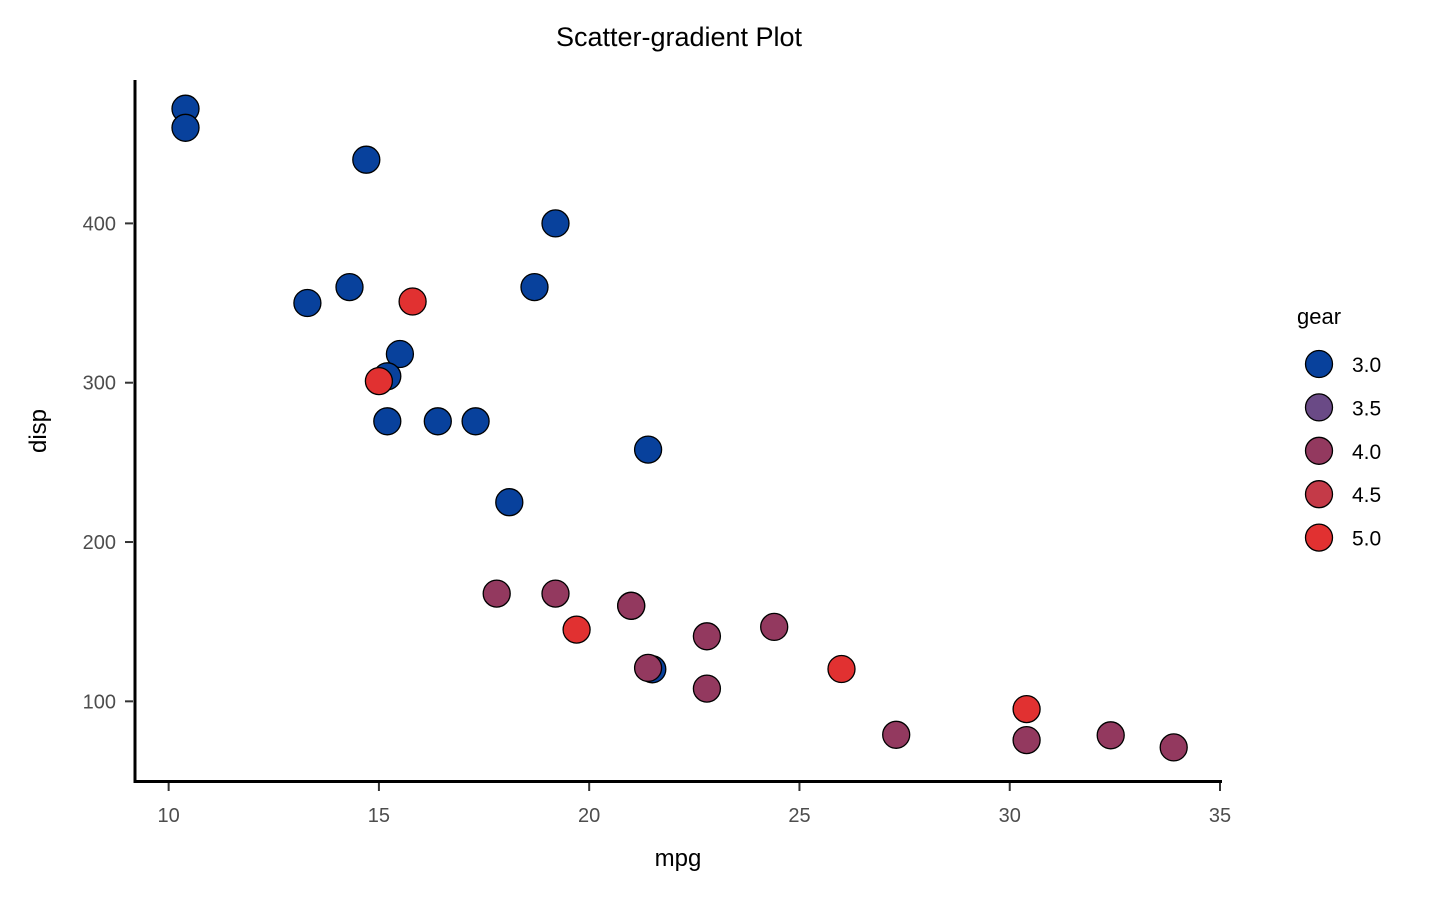 The height and width of the screenshot is (900, 1440). Describe the element at coordinates (169, 816) in the screenshot. I see `x-tick-label: 10` at that location.